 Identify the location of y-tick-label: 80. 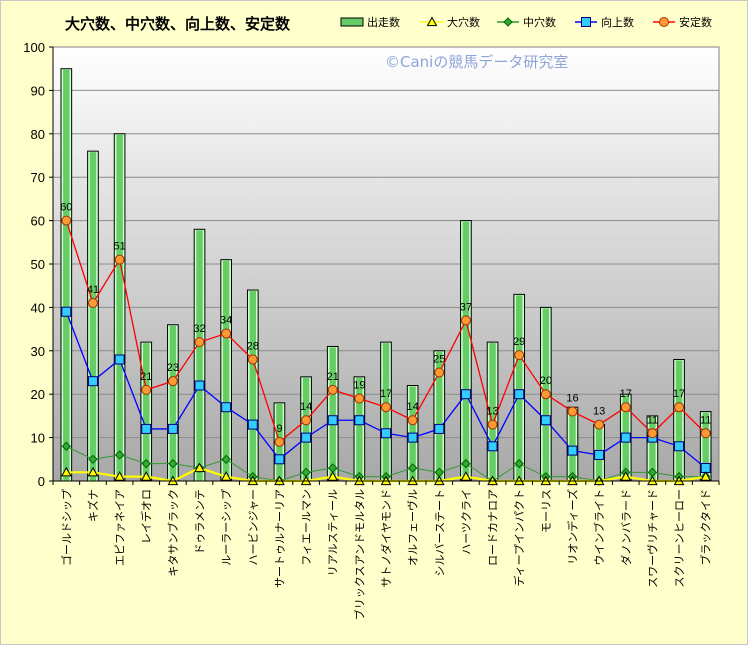
(38, 134).